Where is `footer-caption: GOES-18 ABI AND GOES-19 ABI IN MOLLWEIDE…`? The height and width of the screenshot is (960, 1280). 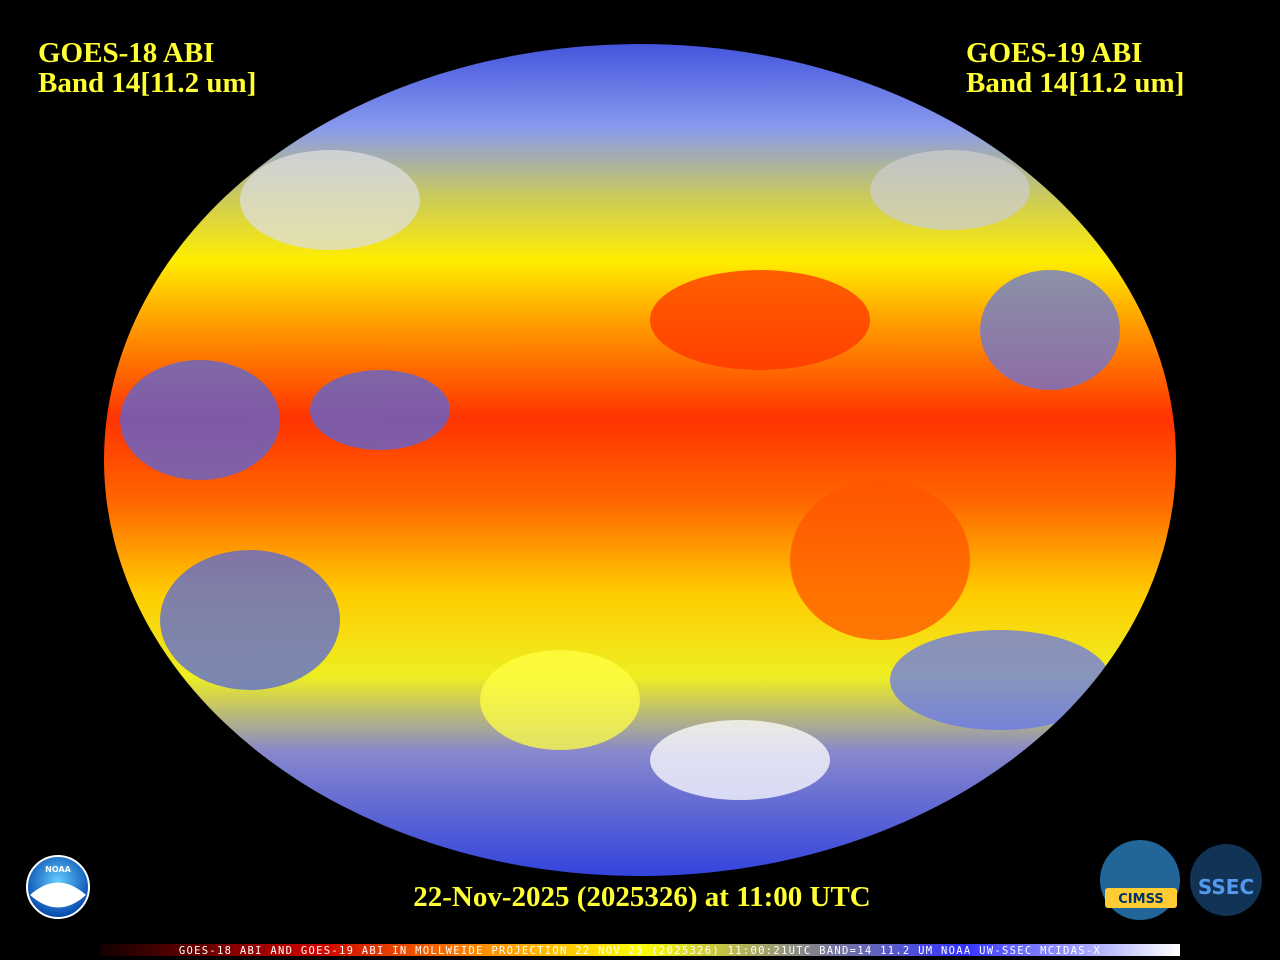
footer-caption: GOES-18 ABI AND GOES-19 ABI IN MOLLWEIDE… is located at coordinates (640, 951).